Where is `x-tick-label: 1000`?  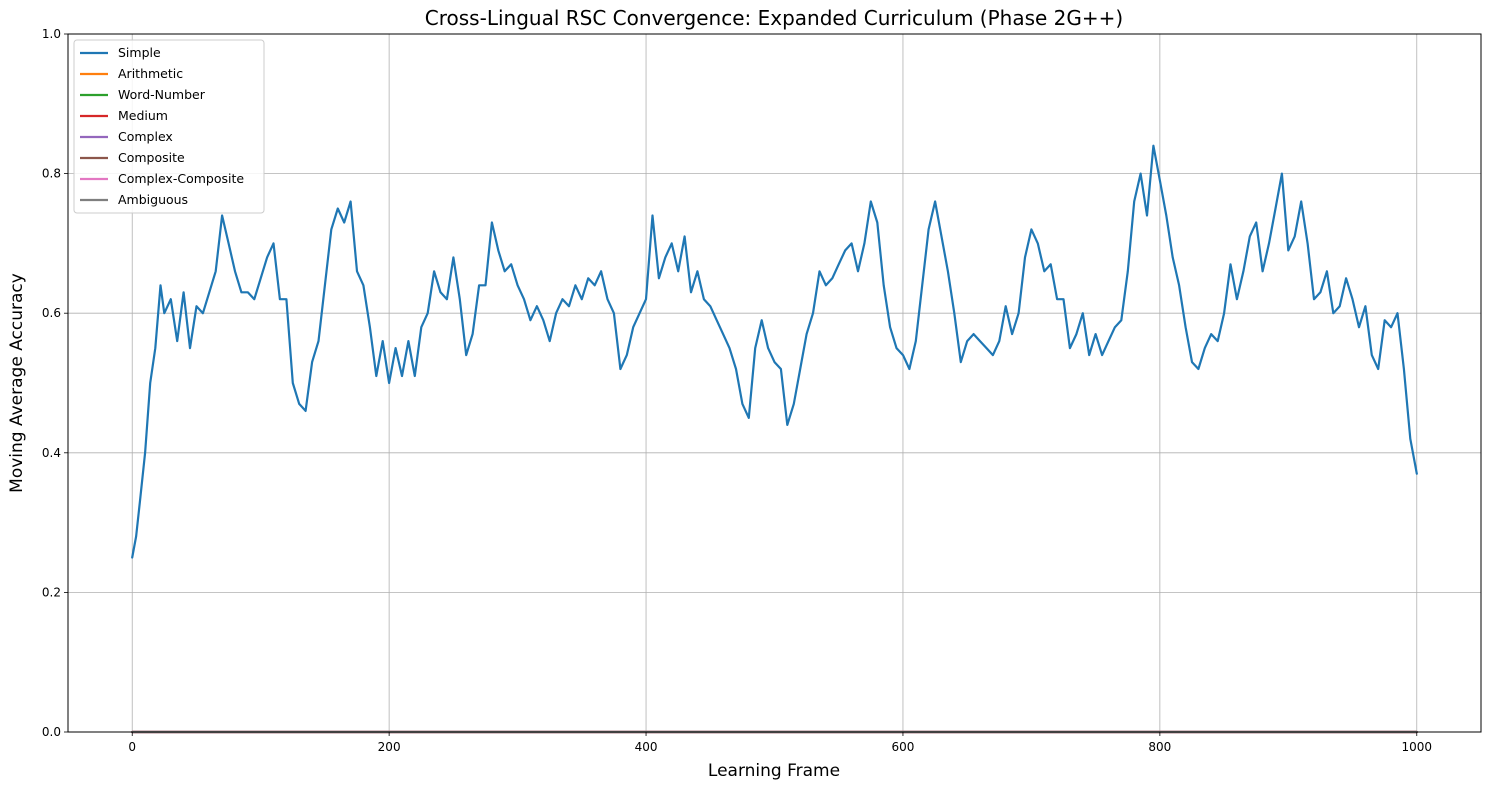 x-tick-label: 1000 is located at coordinates (1416, 747).